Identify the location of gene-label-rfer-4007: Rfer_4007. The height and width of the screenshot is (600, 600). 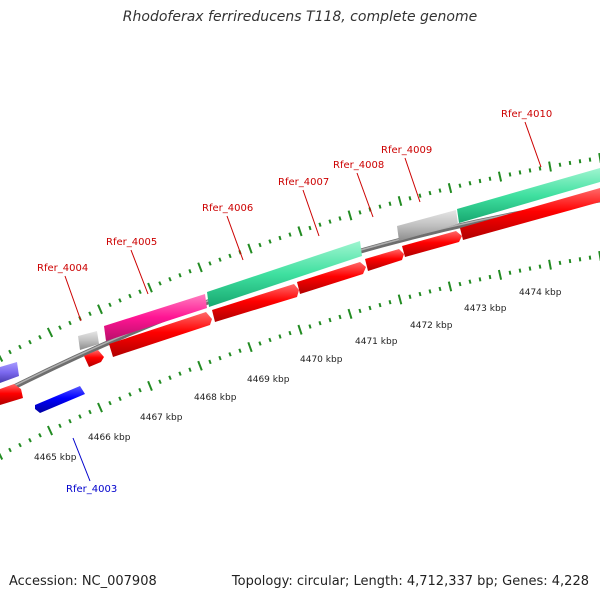
(303, 182).